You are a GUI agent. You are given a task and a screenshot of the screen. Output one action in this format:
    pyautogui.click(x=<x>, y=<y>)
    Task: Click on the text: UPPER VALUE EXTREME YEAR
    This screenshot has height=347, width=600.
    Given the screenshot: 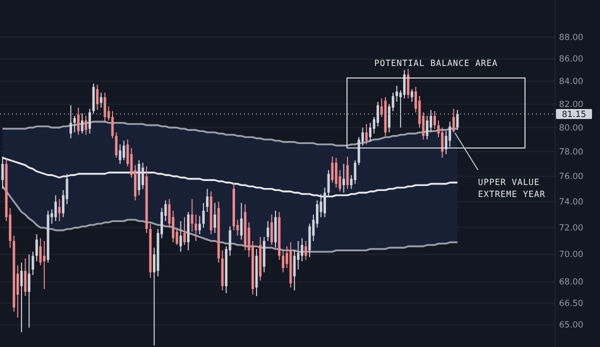 What is the action you would take?
    pyautogui.click(x=512, y=189)
    